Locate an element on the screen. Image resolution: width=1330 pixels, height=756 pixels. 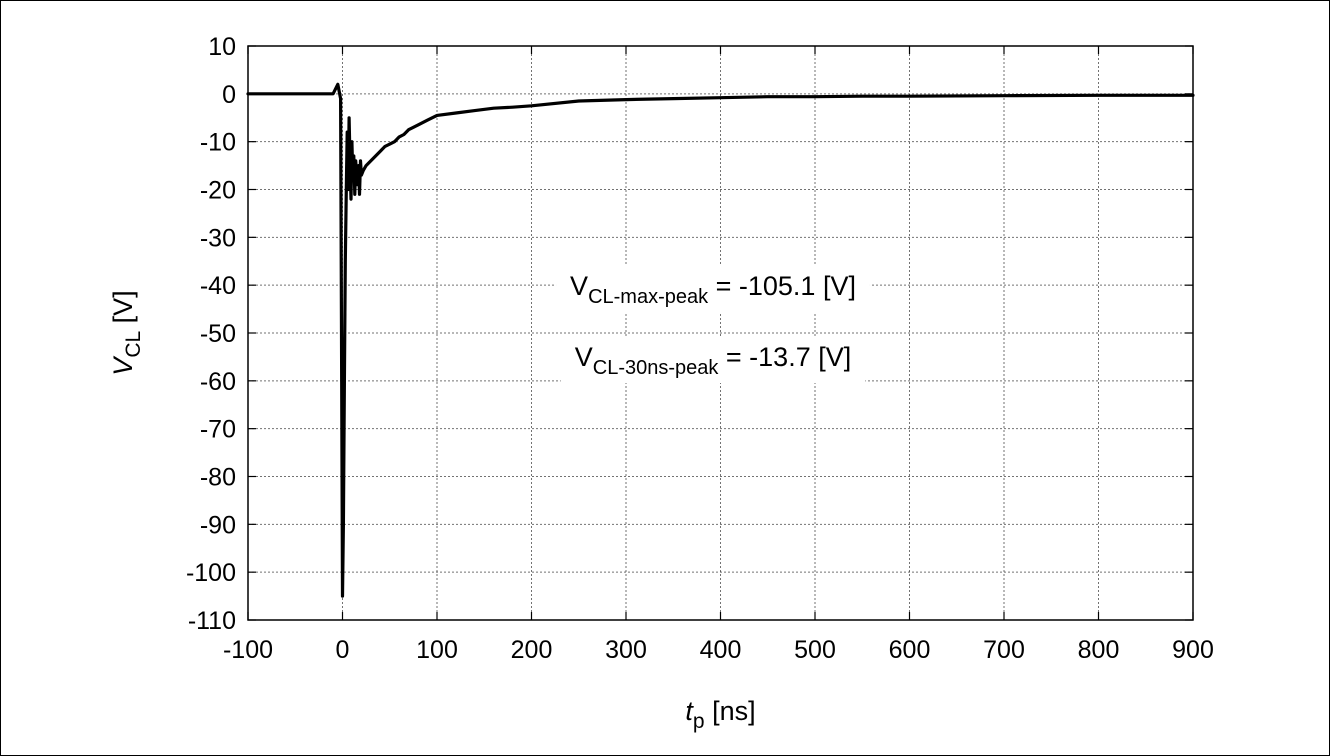
y-tick-label: -10 is located at coordinates (218, 143).